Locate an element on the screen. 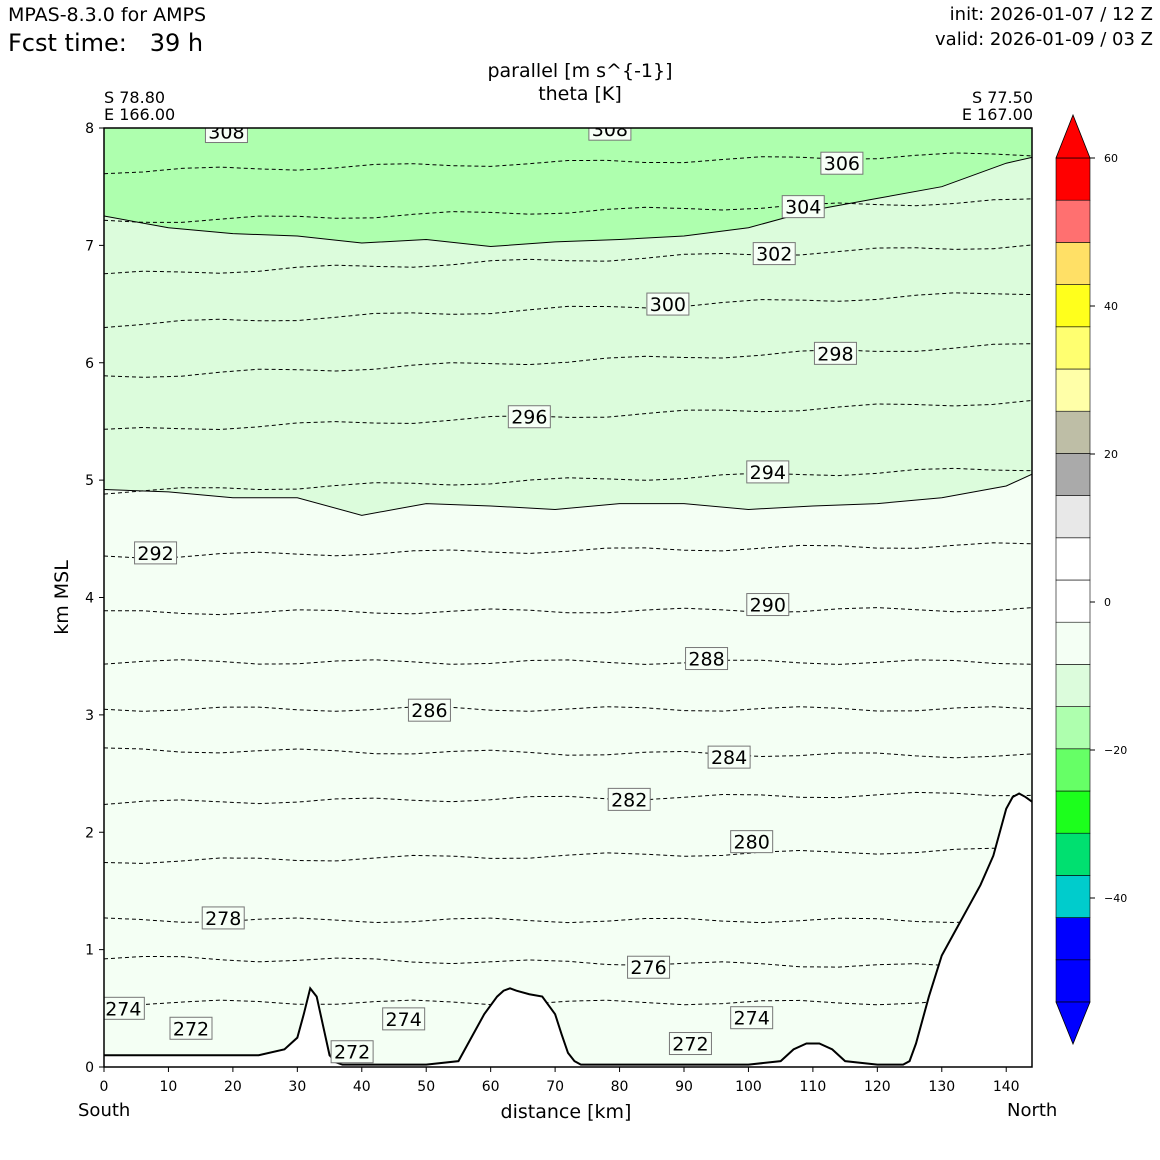 This screenshot has height=1160, width=1160. contour-label: 276 is located at coordinates (648, 968).